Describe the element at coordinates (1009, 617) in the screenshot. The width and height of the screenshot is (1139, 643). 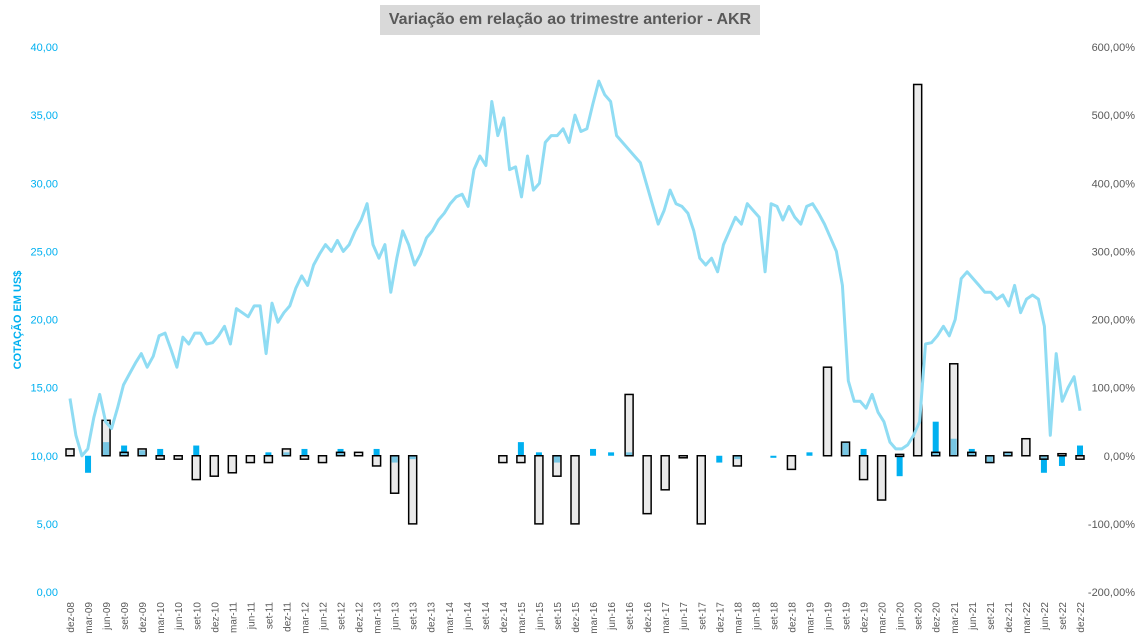
I see `x-tick-label: dez-21` at that location.